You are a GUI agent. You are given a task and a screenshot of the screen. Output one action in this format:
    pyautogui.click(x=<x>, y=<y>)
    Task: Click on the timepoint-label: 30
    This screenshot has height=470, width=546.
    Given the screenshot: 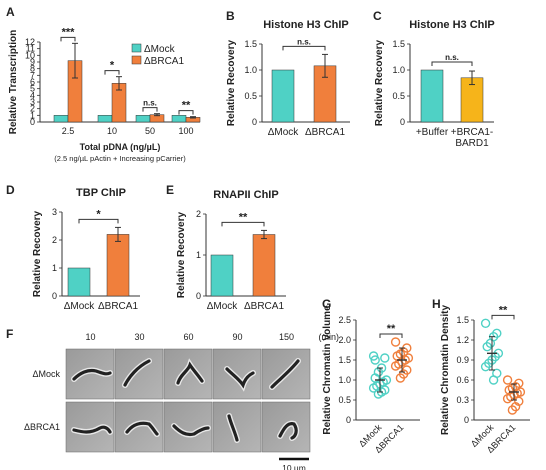 What is the action you would take?
    pyautogui.click(x=139, y=337)
    